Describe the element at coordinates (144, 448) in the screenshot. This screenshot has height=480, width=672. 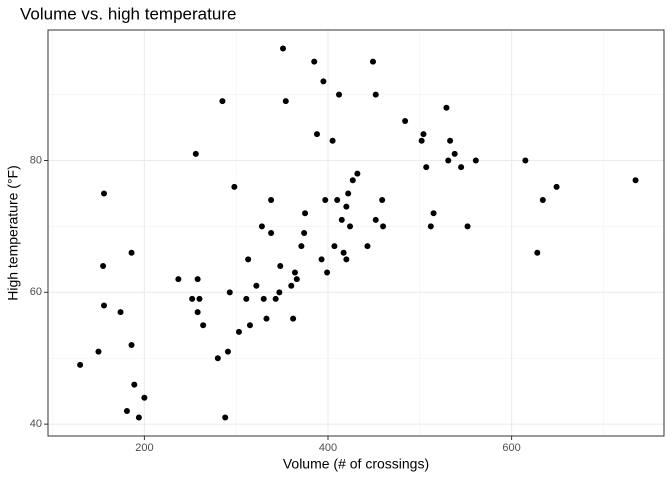
I see `x-tick-label: 200` at that location.